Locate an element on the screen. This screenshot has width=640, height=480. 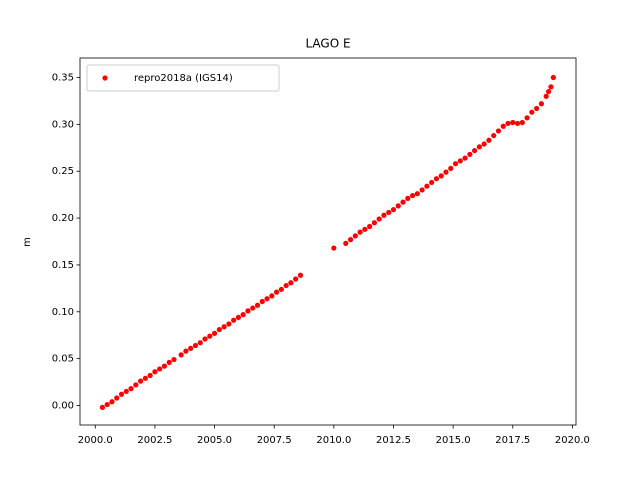
x-tick-label: 2015.0 is located at coordinates (453, 440).